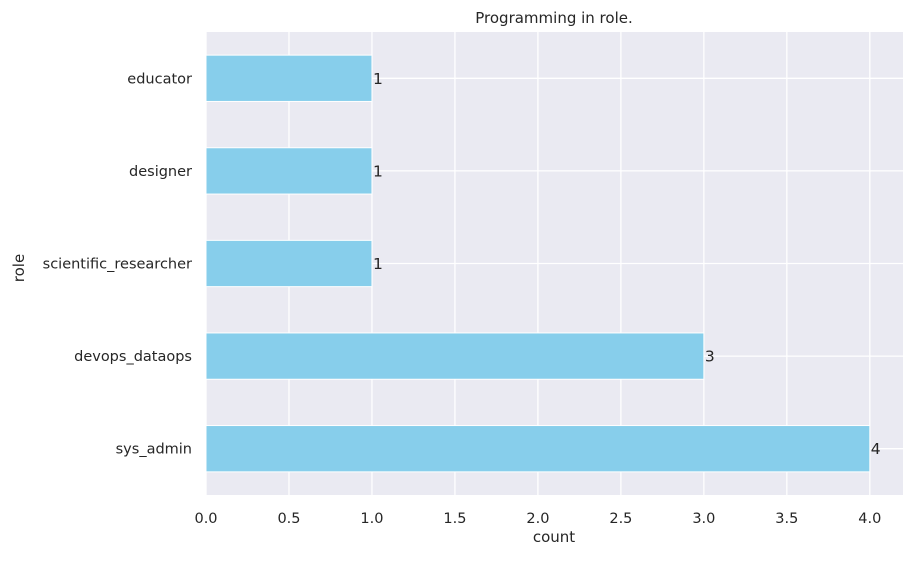 This screenshot has height=561, width=912. What do you see at coordinates (620, 519) in the screenshot?
I see `x-tick-label: 2.5` at bounding box center [620, 519].